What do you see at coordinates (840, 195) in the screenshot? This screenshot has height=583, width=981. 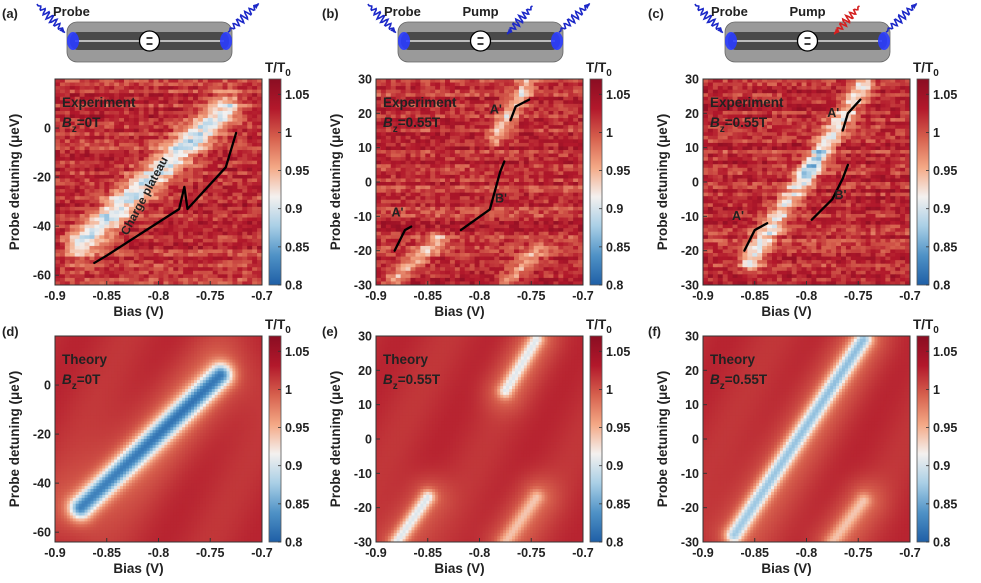 I see `annotation-label: B'` at bounding box center [840, 195].